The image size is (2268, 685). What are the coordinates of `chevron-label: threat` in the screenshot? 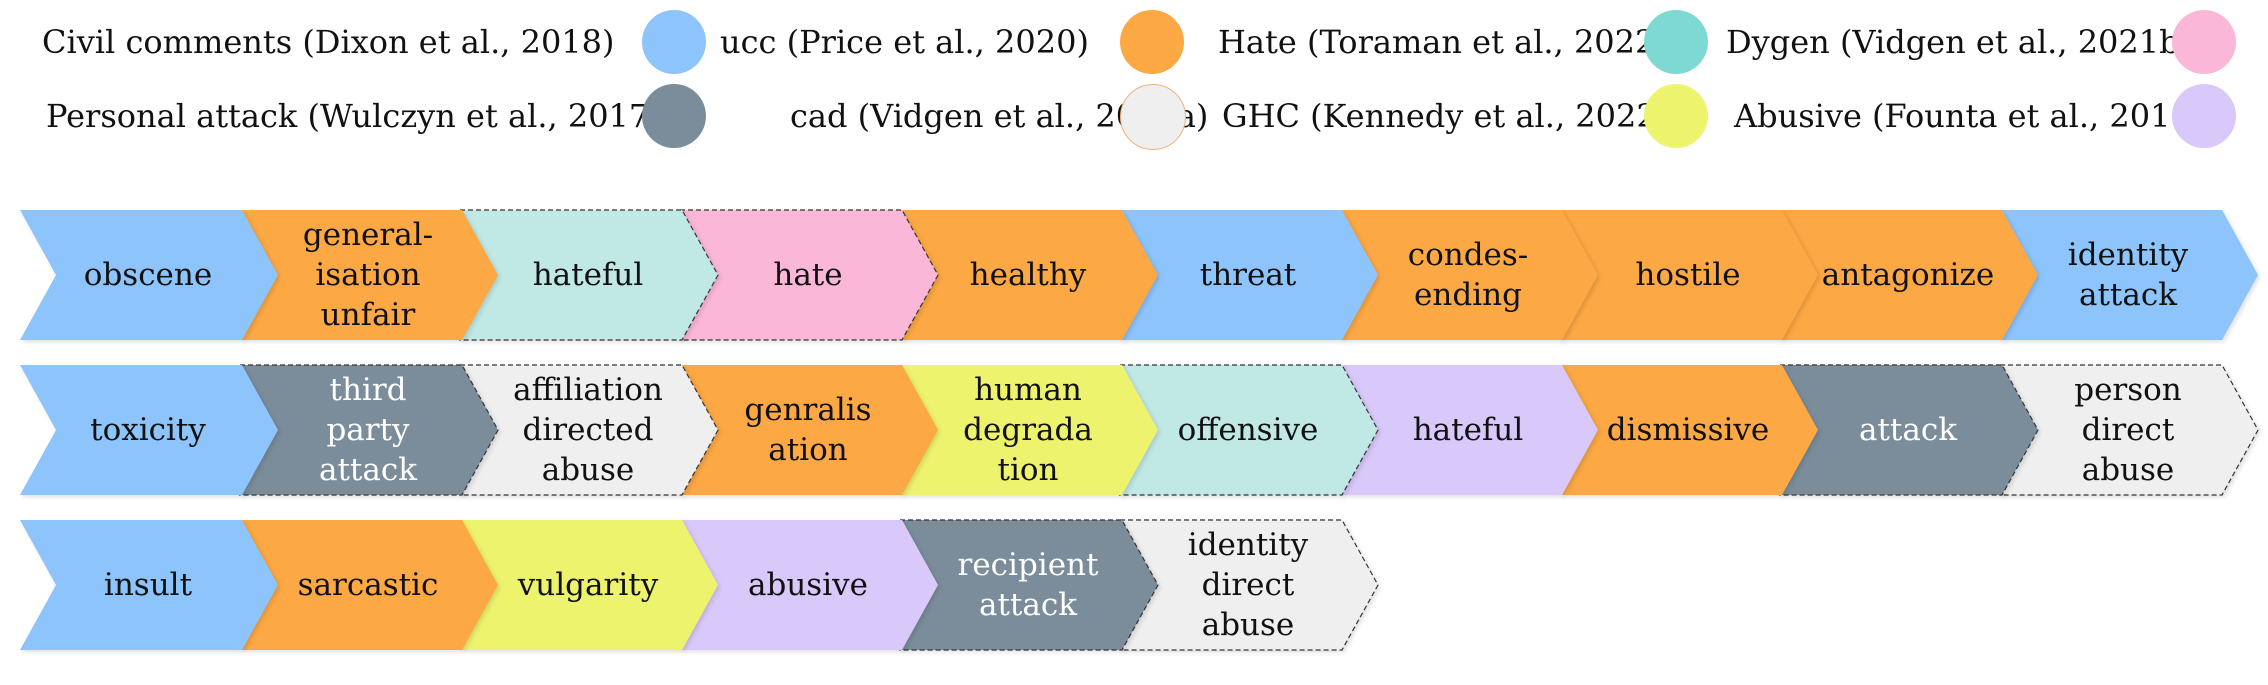 It's located at (1248, 275).